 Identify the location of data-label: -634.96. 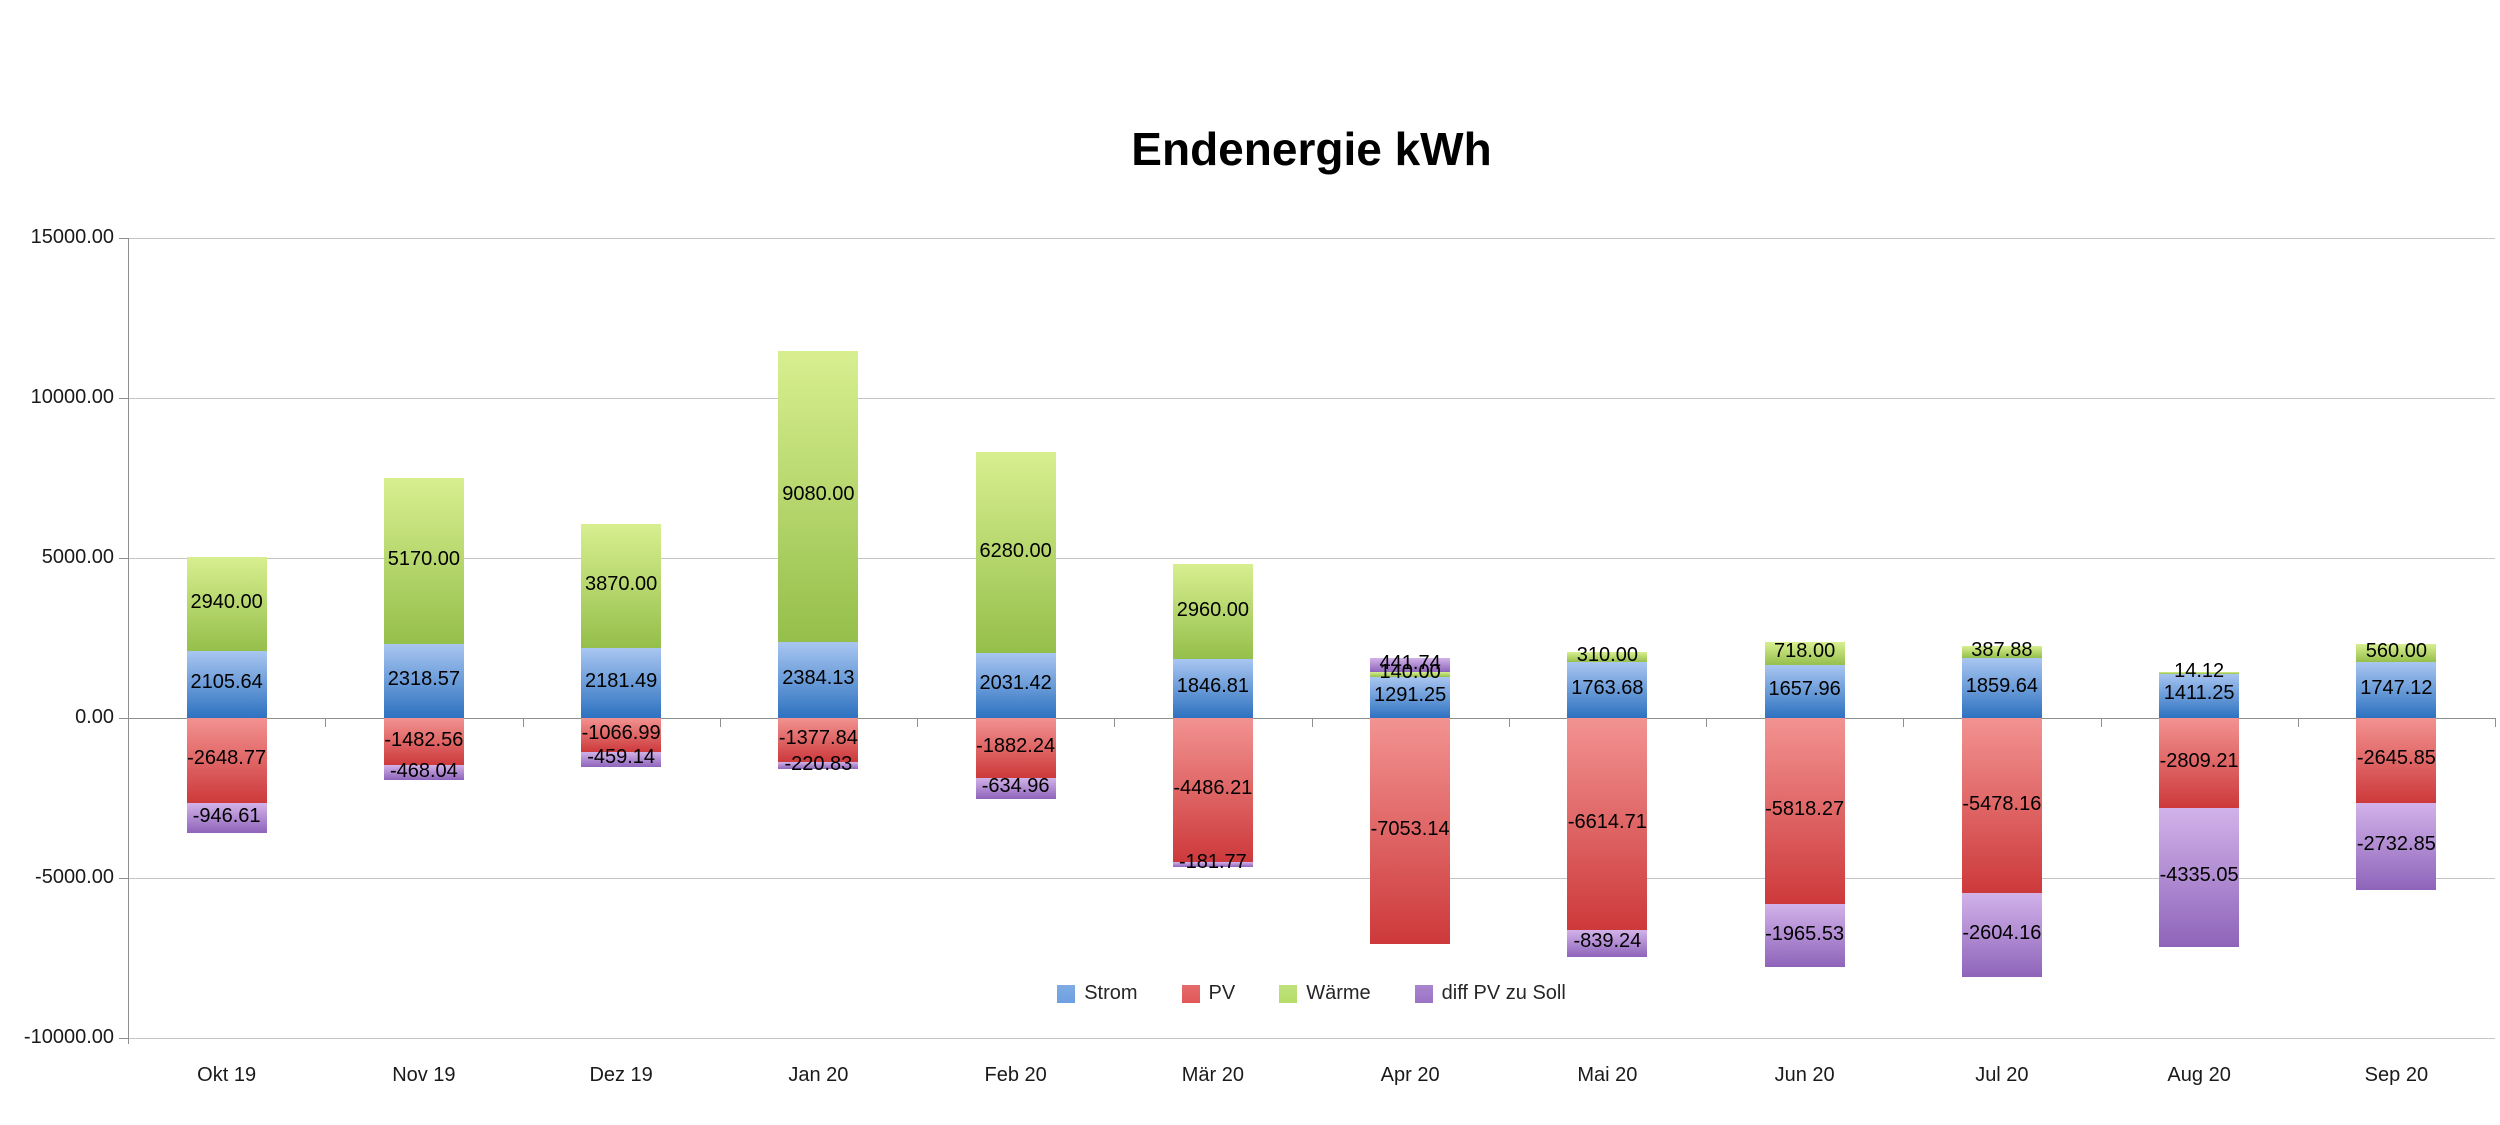
(1015, 786).